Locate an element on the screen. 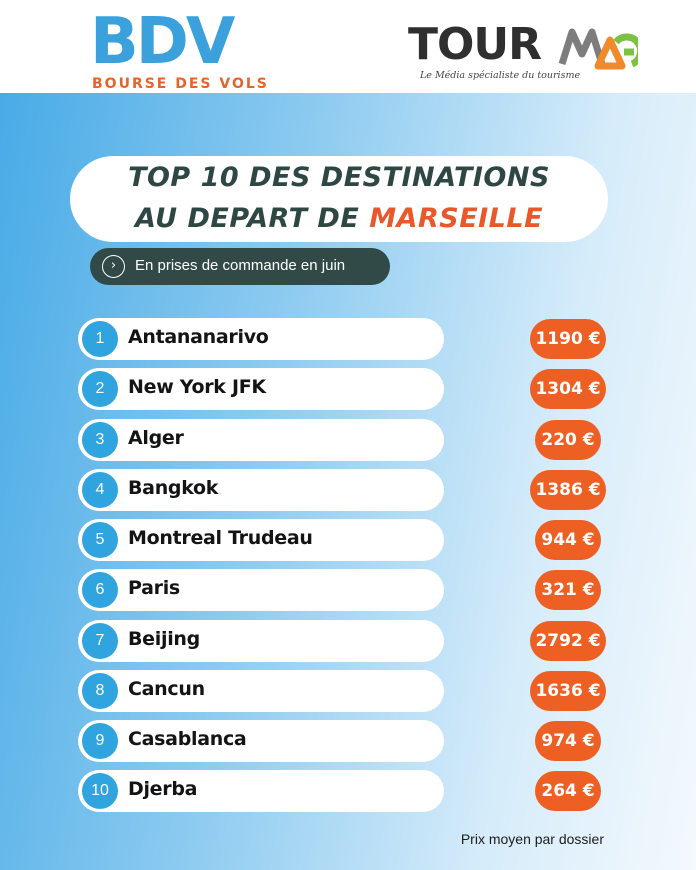 The image size is (696, 870). tourmag-logo-word: TOUR is located at coordinates (475, 44).